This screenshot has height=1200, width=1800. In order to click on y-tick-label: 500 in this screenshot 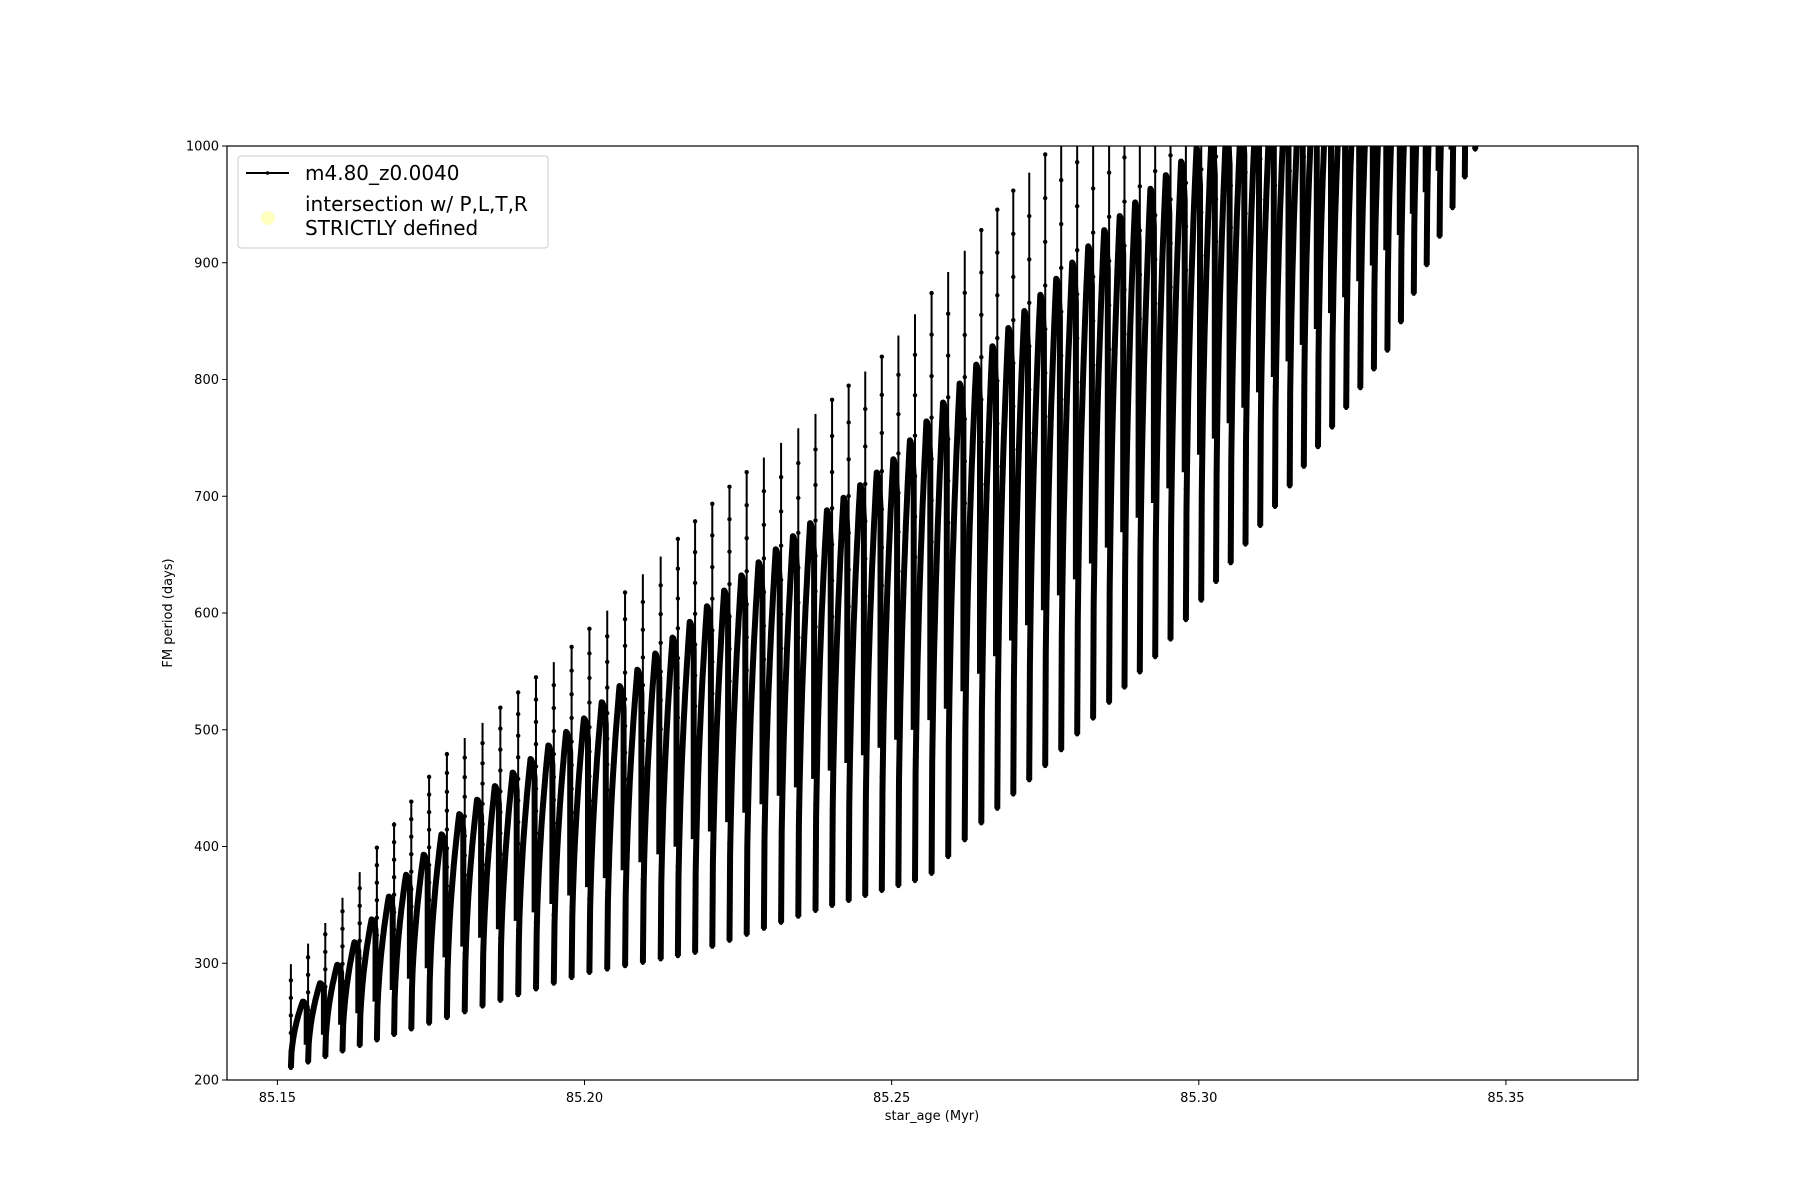, I will do `click(206, 730)`.